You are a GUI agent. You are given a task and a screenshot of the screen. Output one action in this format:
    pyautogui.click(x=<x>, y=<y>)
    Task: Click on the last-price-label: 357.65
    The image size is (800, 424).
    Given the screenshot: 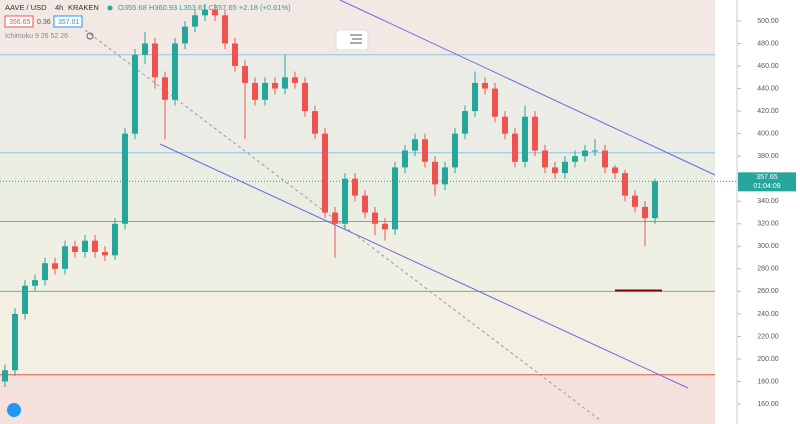 What is the action you would take?
    pyautogui.click(x=767, y=177)
    